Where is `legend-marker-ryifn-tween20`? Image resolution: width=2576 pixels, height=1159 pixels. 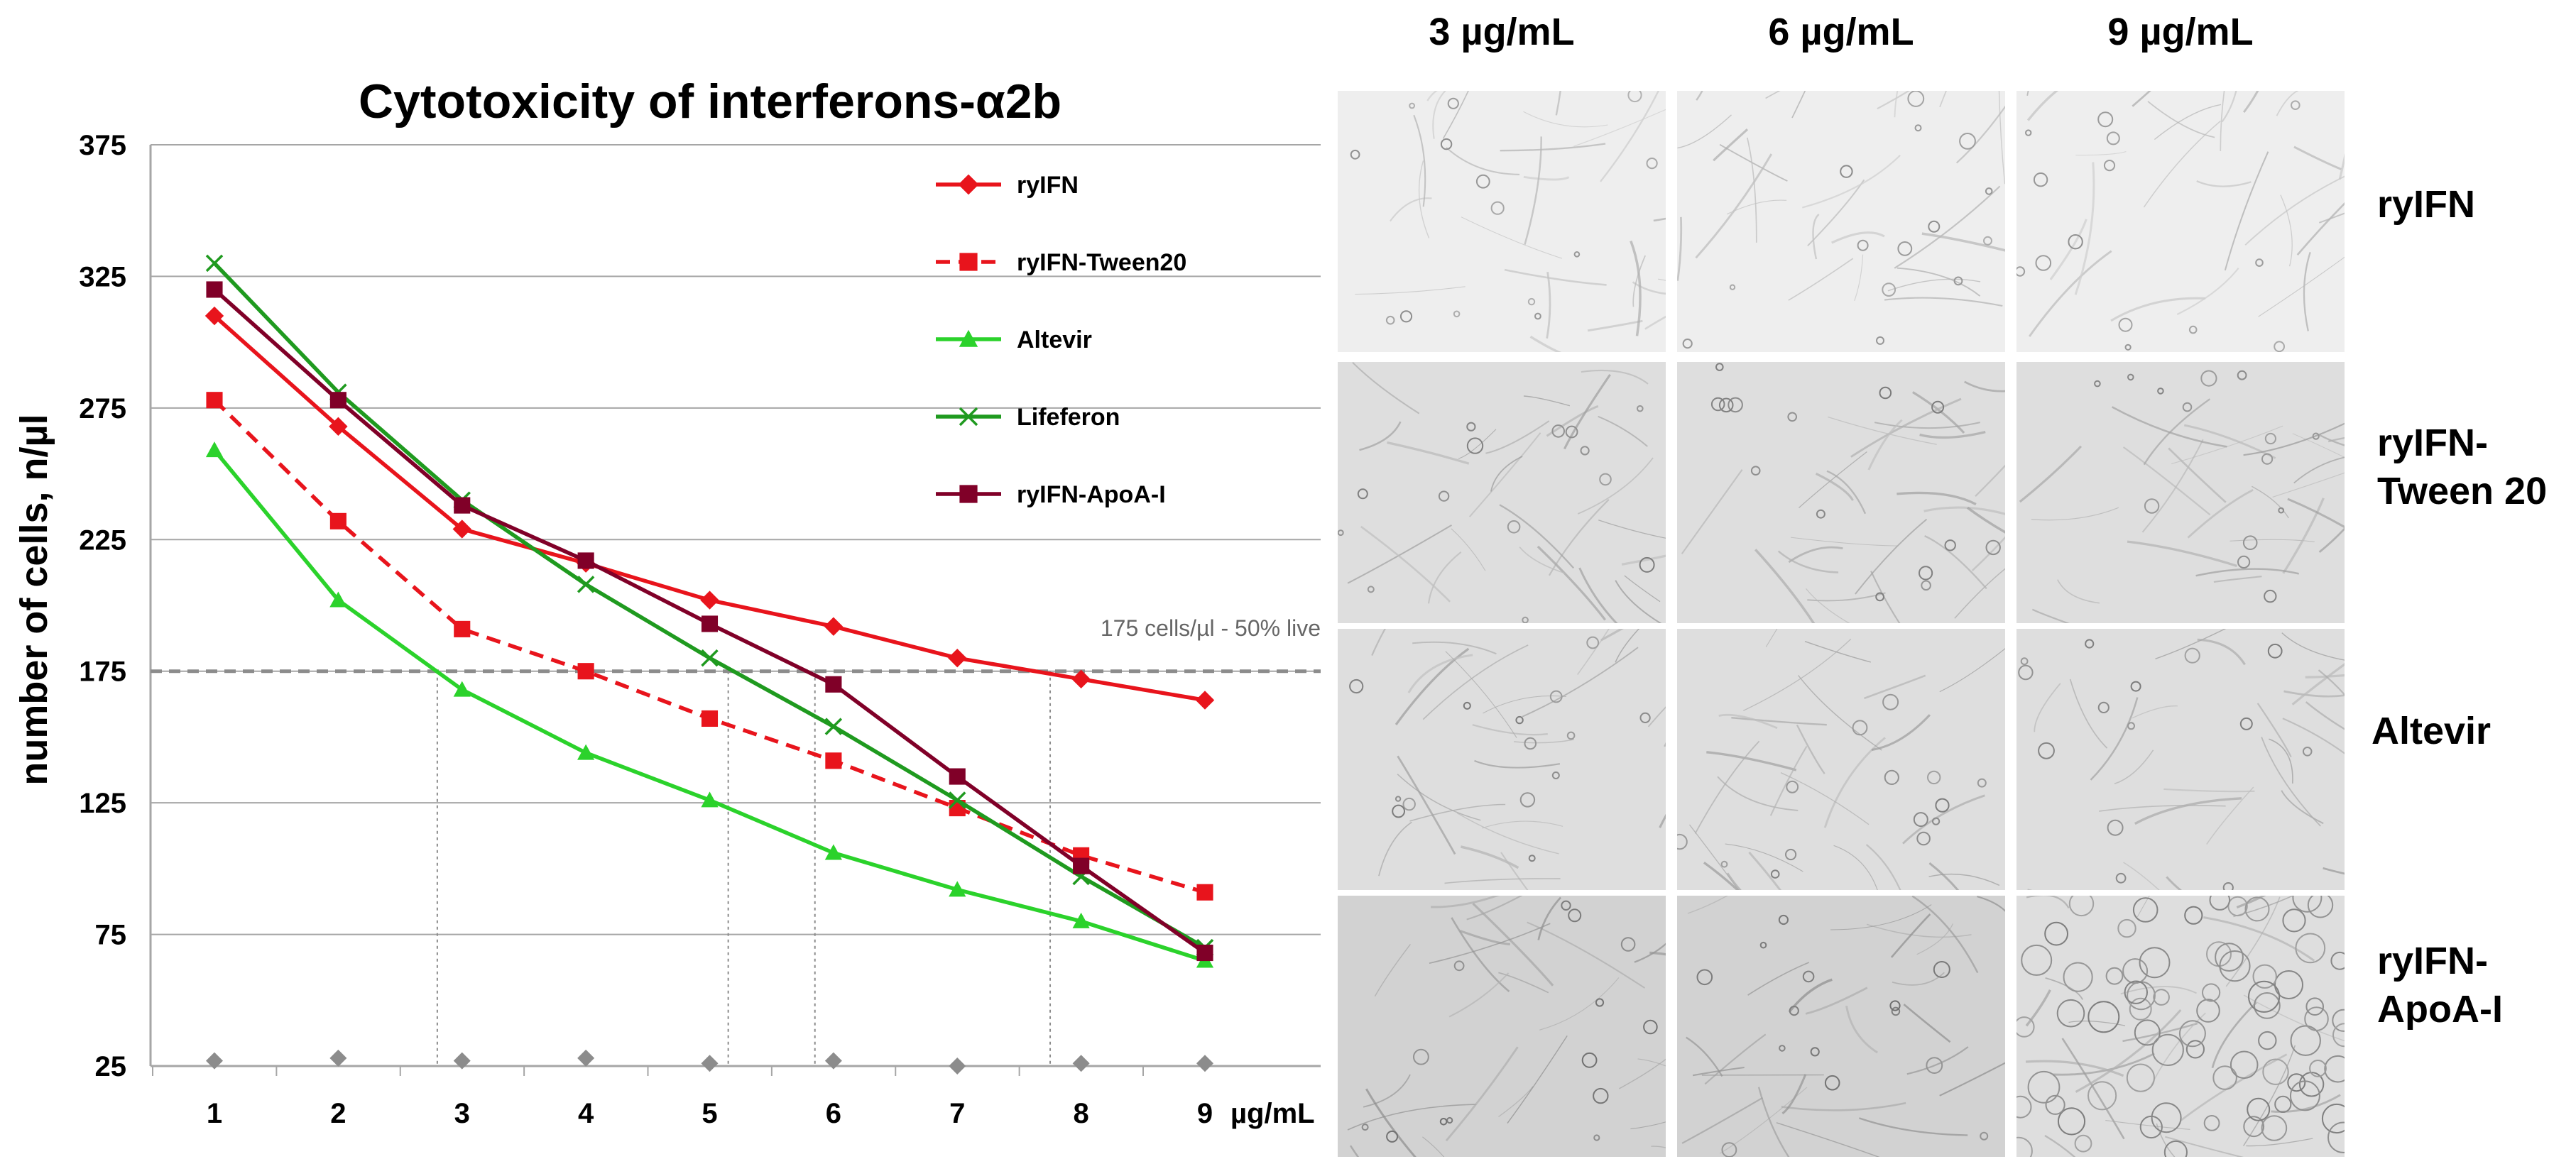
legend-marker-ryifn-tween20 is located at coordinates (968, 262).